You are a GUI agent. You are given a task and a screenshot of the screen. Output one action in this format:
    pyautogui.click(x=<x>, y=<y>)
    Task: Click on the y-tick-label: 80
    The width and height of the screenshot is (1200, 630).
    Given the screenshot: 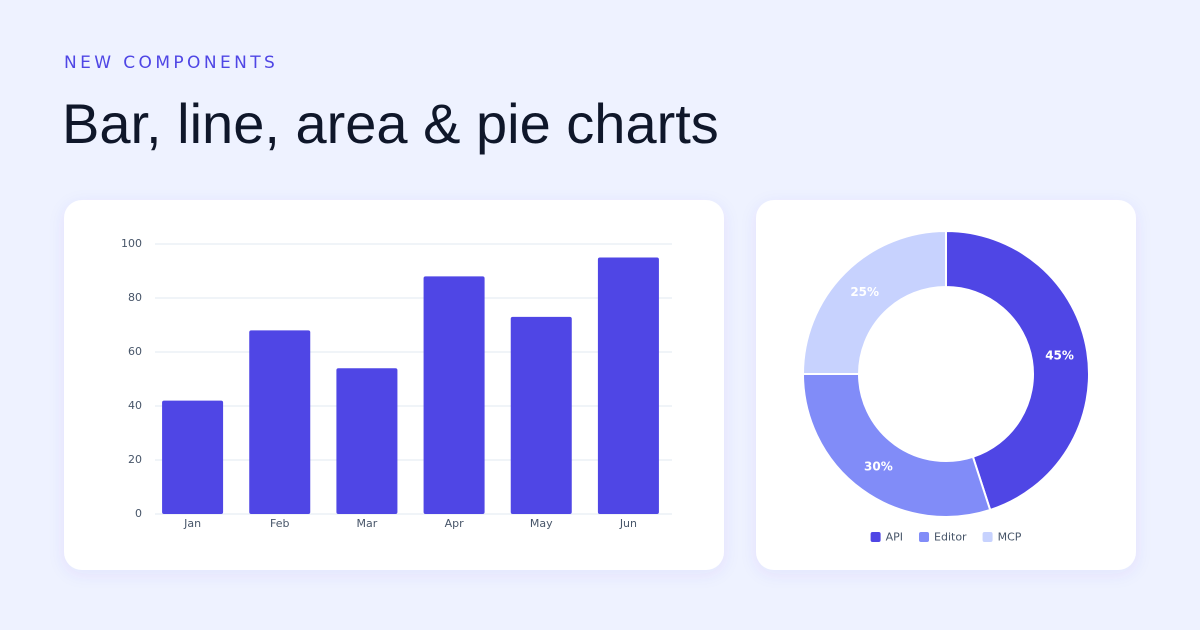 What is the action you would take?
    pyautogui.click(x=135, y=297)
    